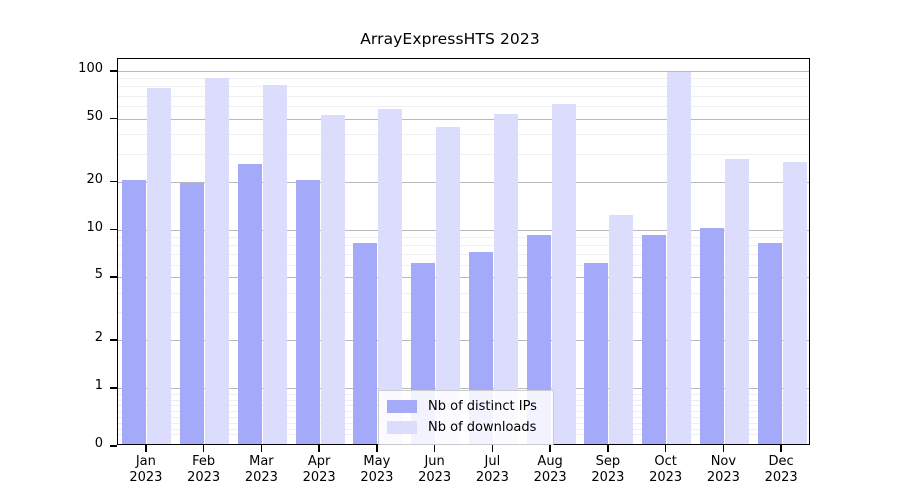 This screenshot has height=500, width=900. Describe the element at coordinates (94, 116) in the screenshot. I see `y-axis-tick-label: 50` at that location.